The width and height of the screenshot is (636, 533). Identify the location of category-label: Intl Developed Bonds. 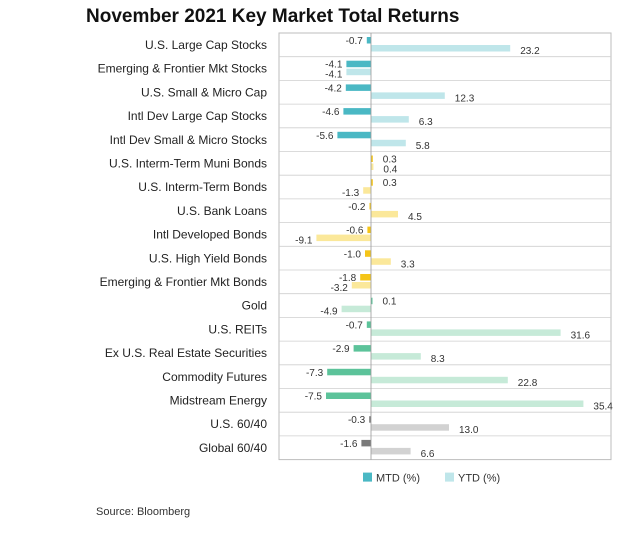
(210, 235).